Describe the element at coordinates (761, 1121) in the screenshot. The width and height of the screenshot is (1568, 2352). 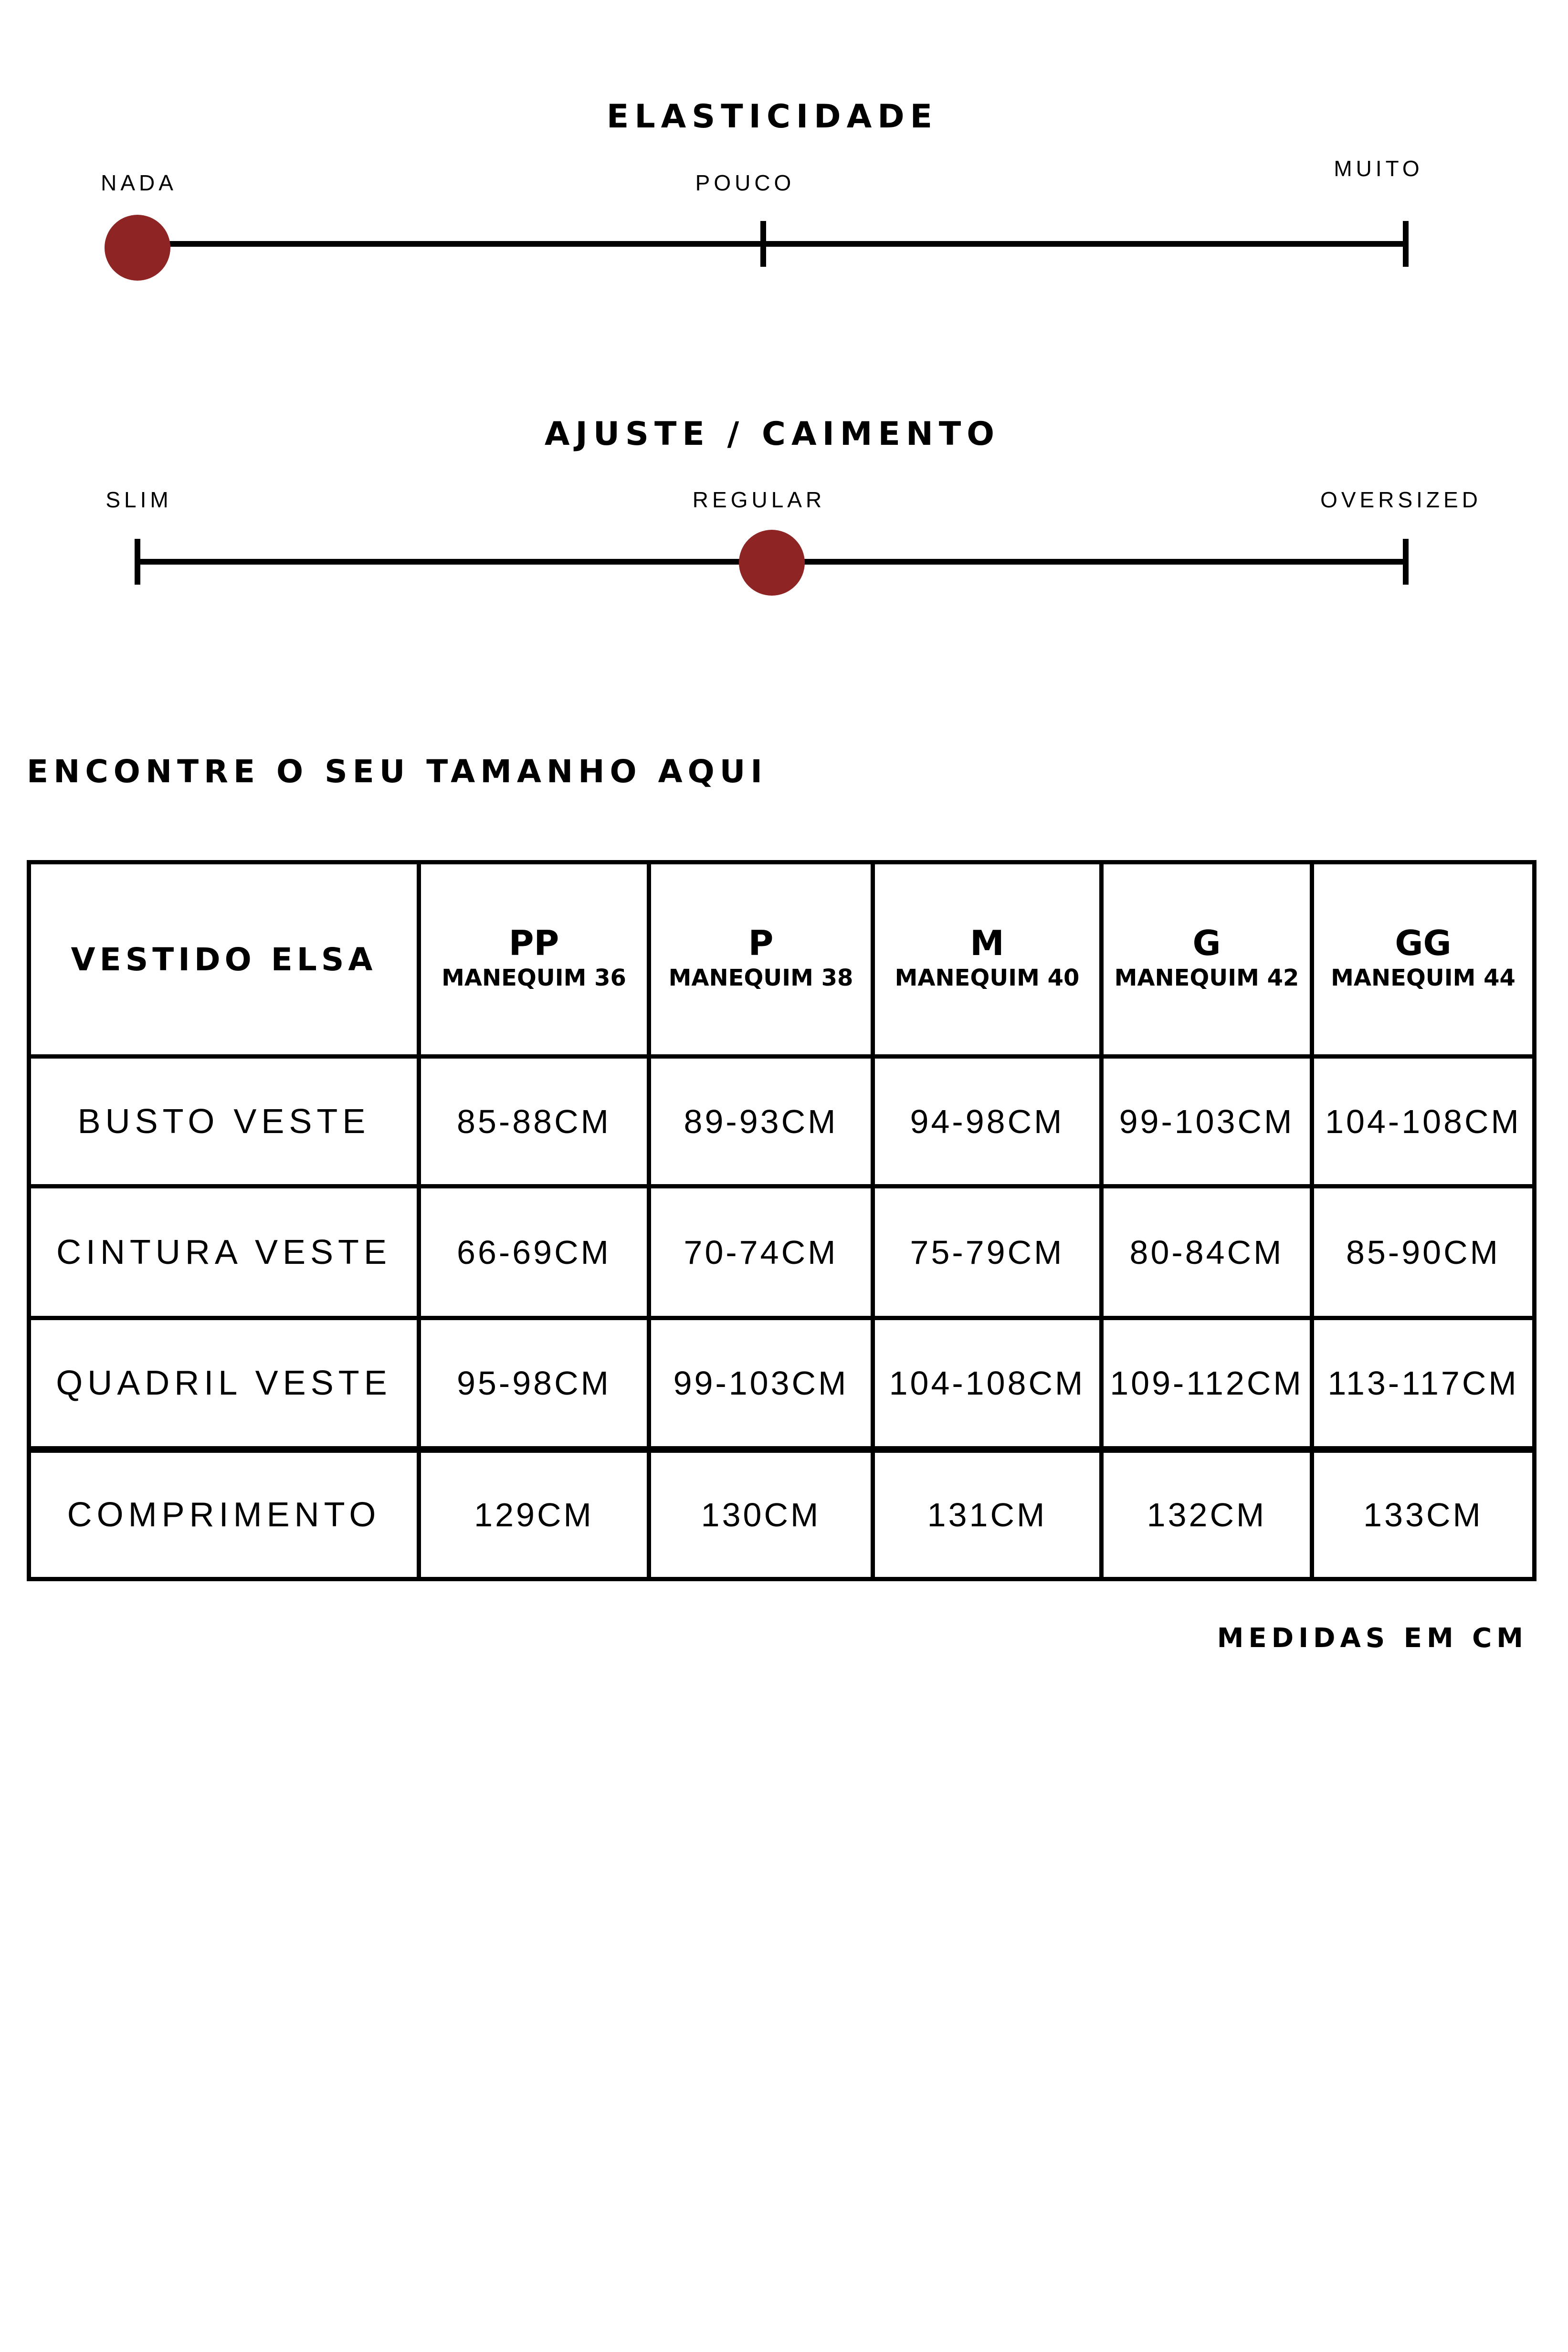
I see `measure-cell: 89-93CM` at that location.